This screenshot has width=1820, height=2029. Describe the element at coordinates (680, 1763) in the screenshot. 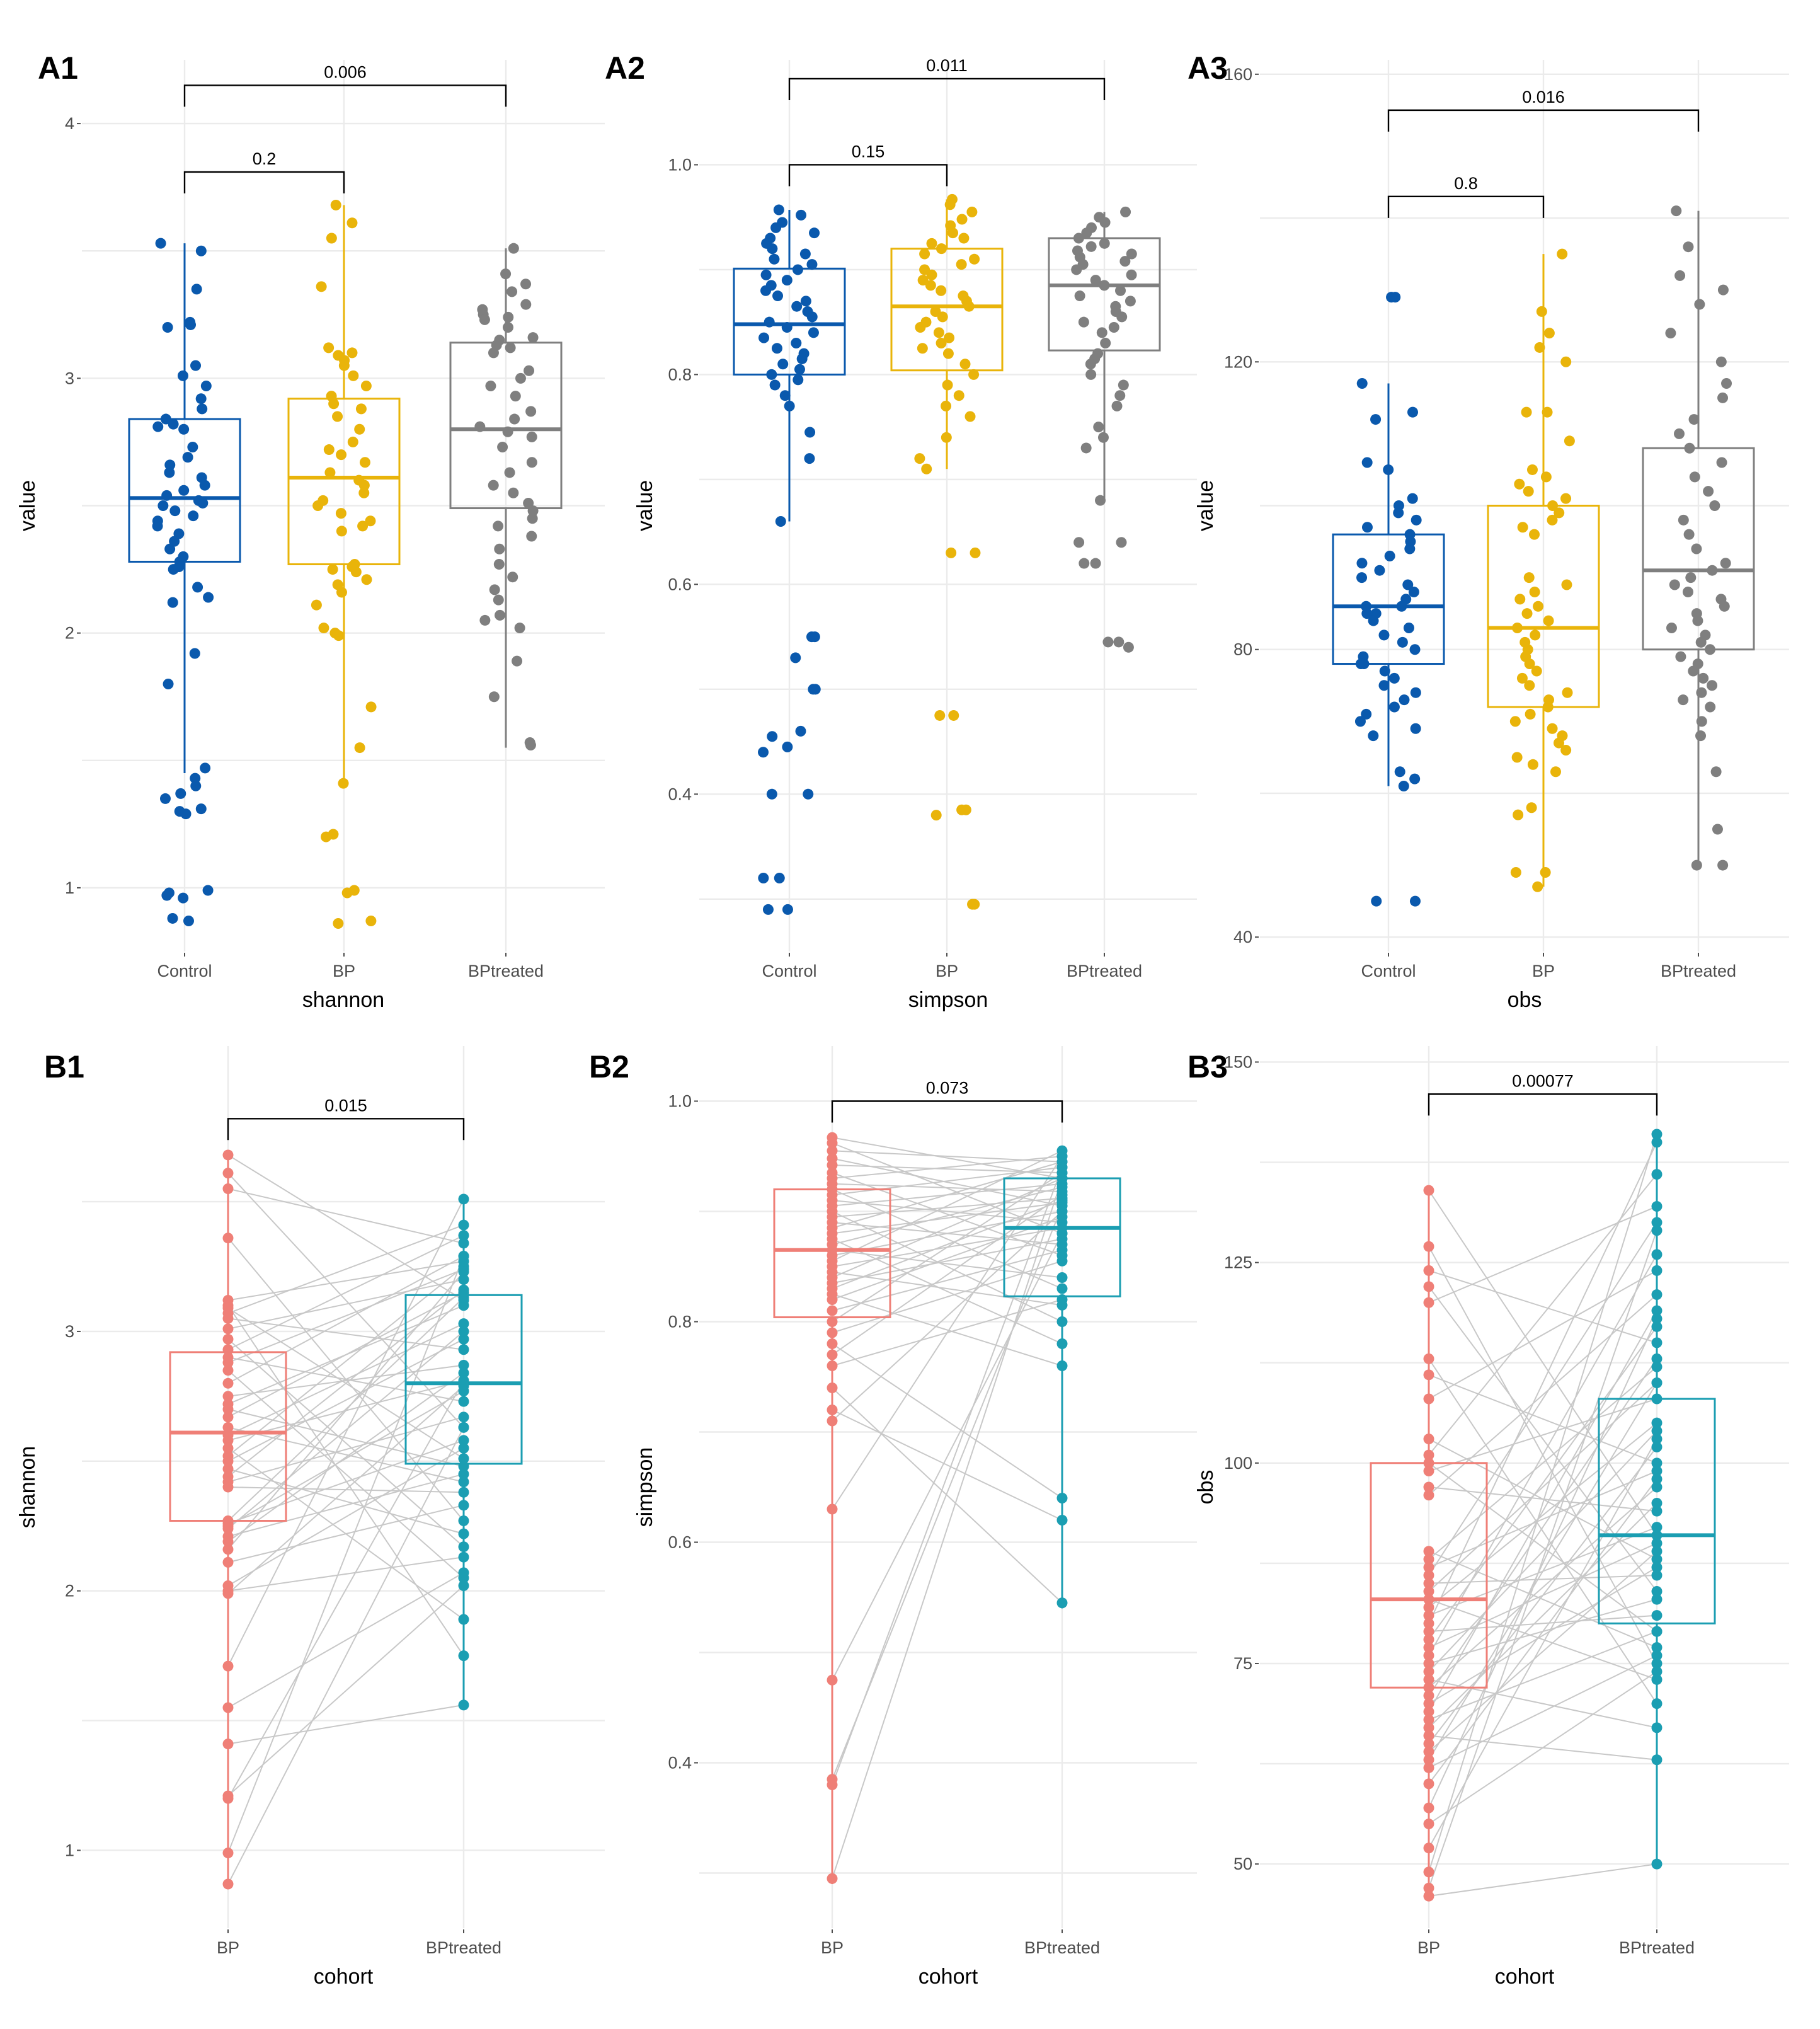

I see `y-tick-label: 0.4` at that location.